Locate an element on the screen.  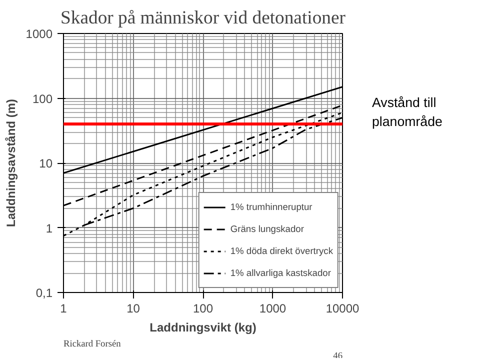
x-tick-label: 10000 is located at coordinates (343, 309).